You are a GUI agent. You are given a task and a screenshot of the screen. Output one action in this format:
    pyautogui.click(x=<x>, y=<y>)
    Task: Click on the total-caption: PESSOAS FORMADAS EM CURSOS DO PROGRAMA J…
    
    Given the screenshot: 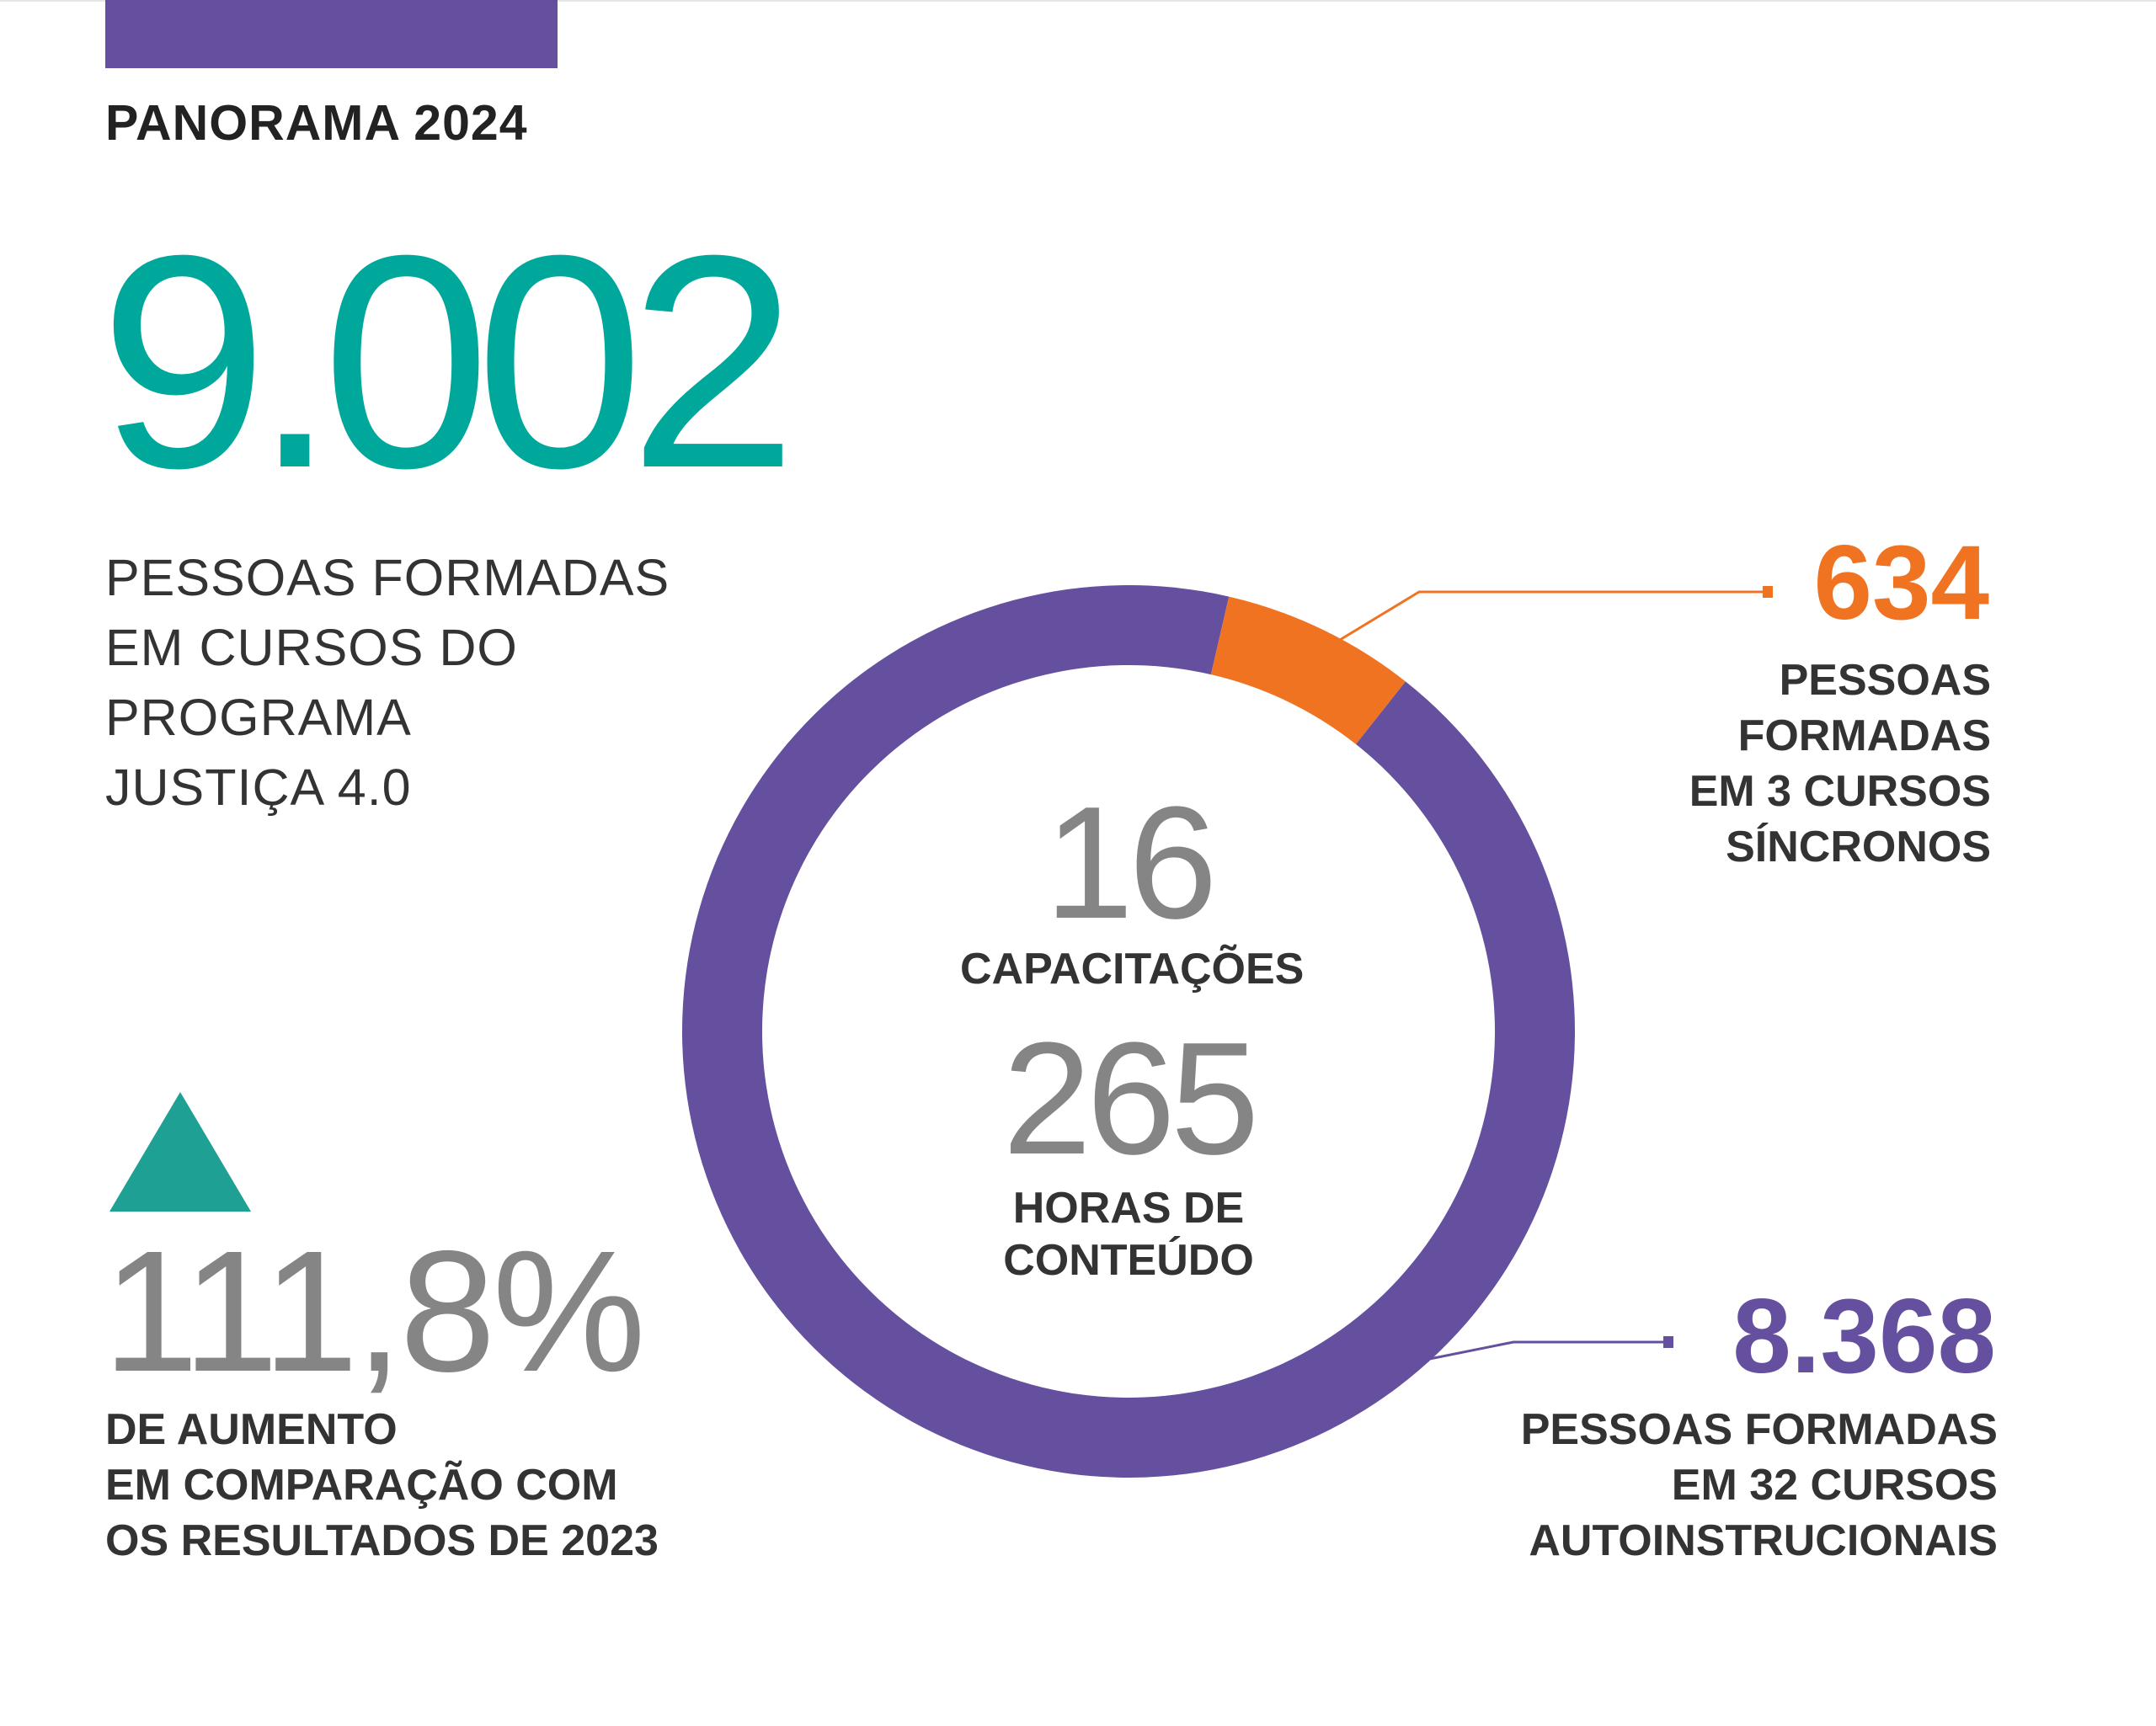 What is the action you would take?
    pyautogui.click(x=408, y=683)
    